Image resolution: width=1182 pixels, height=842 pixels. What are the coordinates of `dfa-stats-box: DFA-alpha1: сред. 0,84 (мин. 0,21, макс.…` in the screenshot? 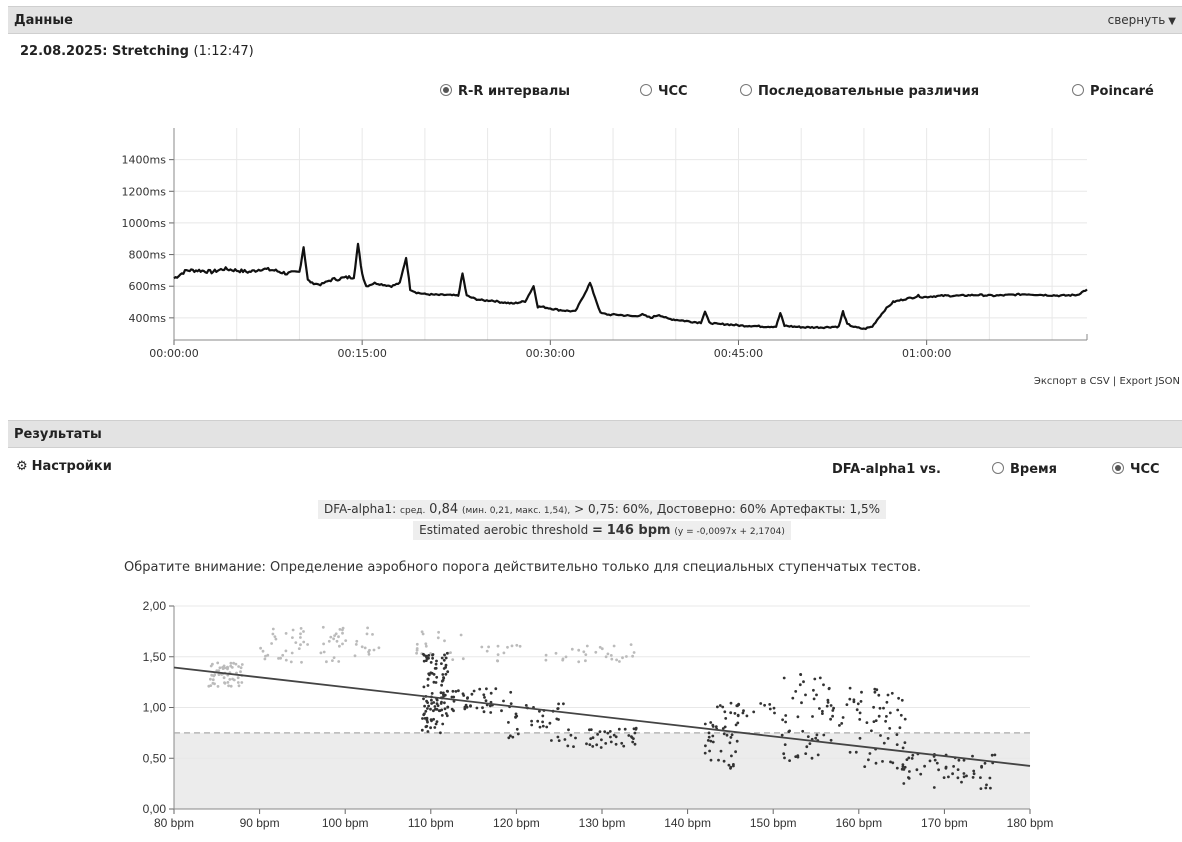 It's located at (602, 520).